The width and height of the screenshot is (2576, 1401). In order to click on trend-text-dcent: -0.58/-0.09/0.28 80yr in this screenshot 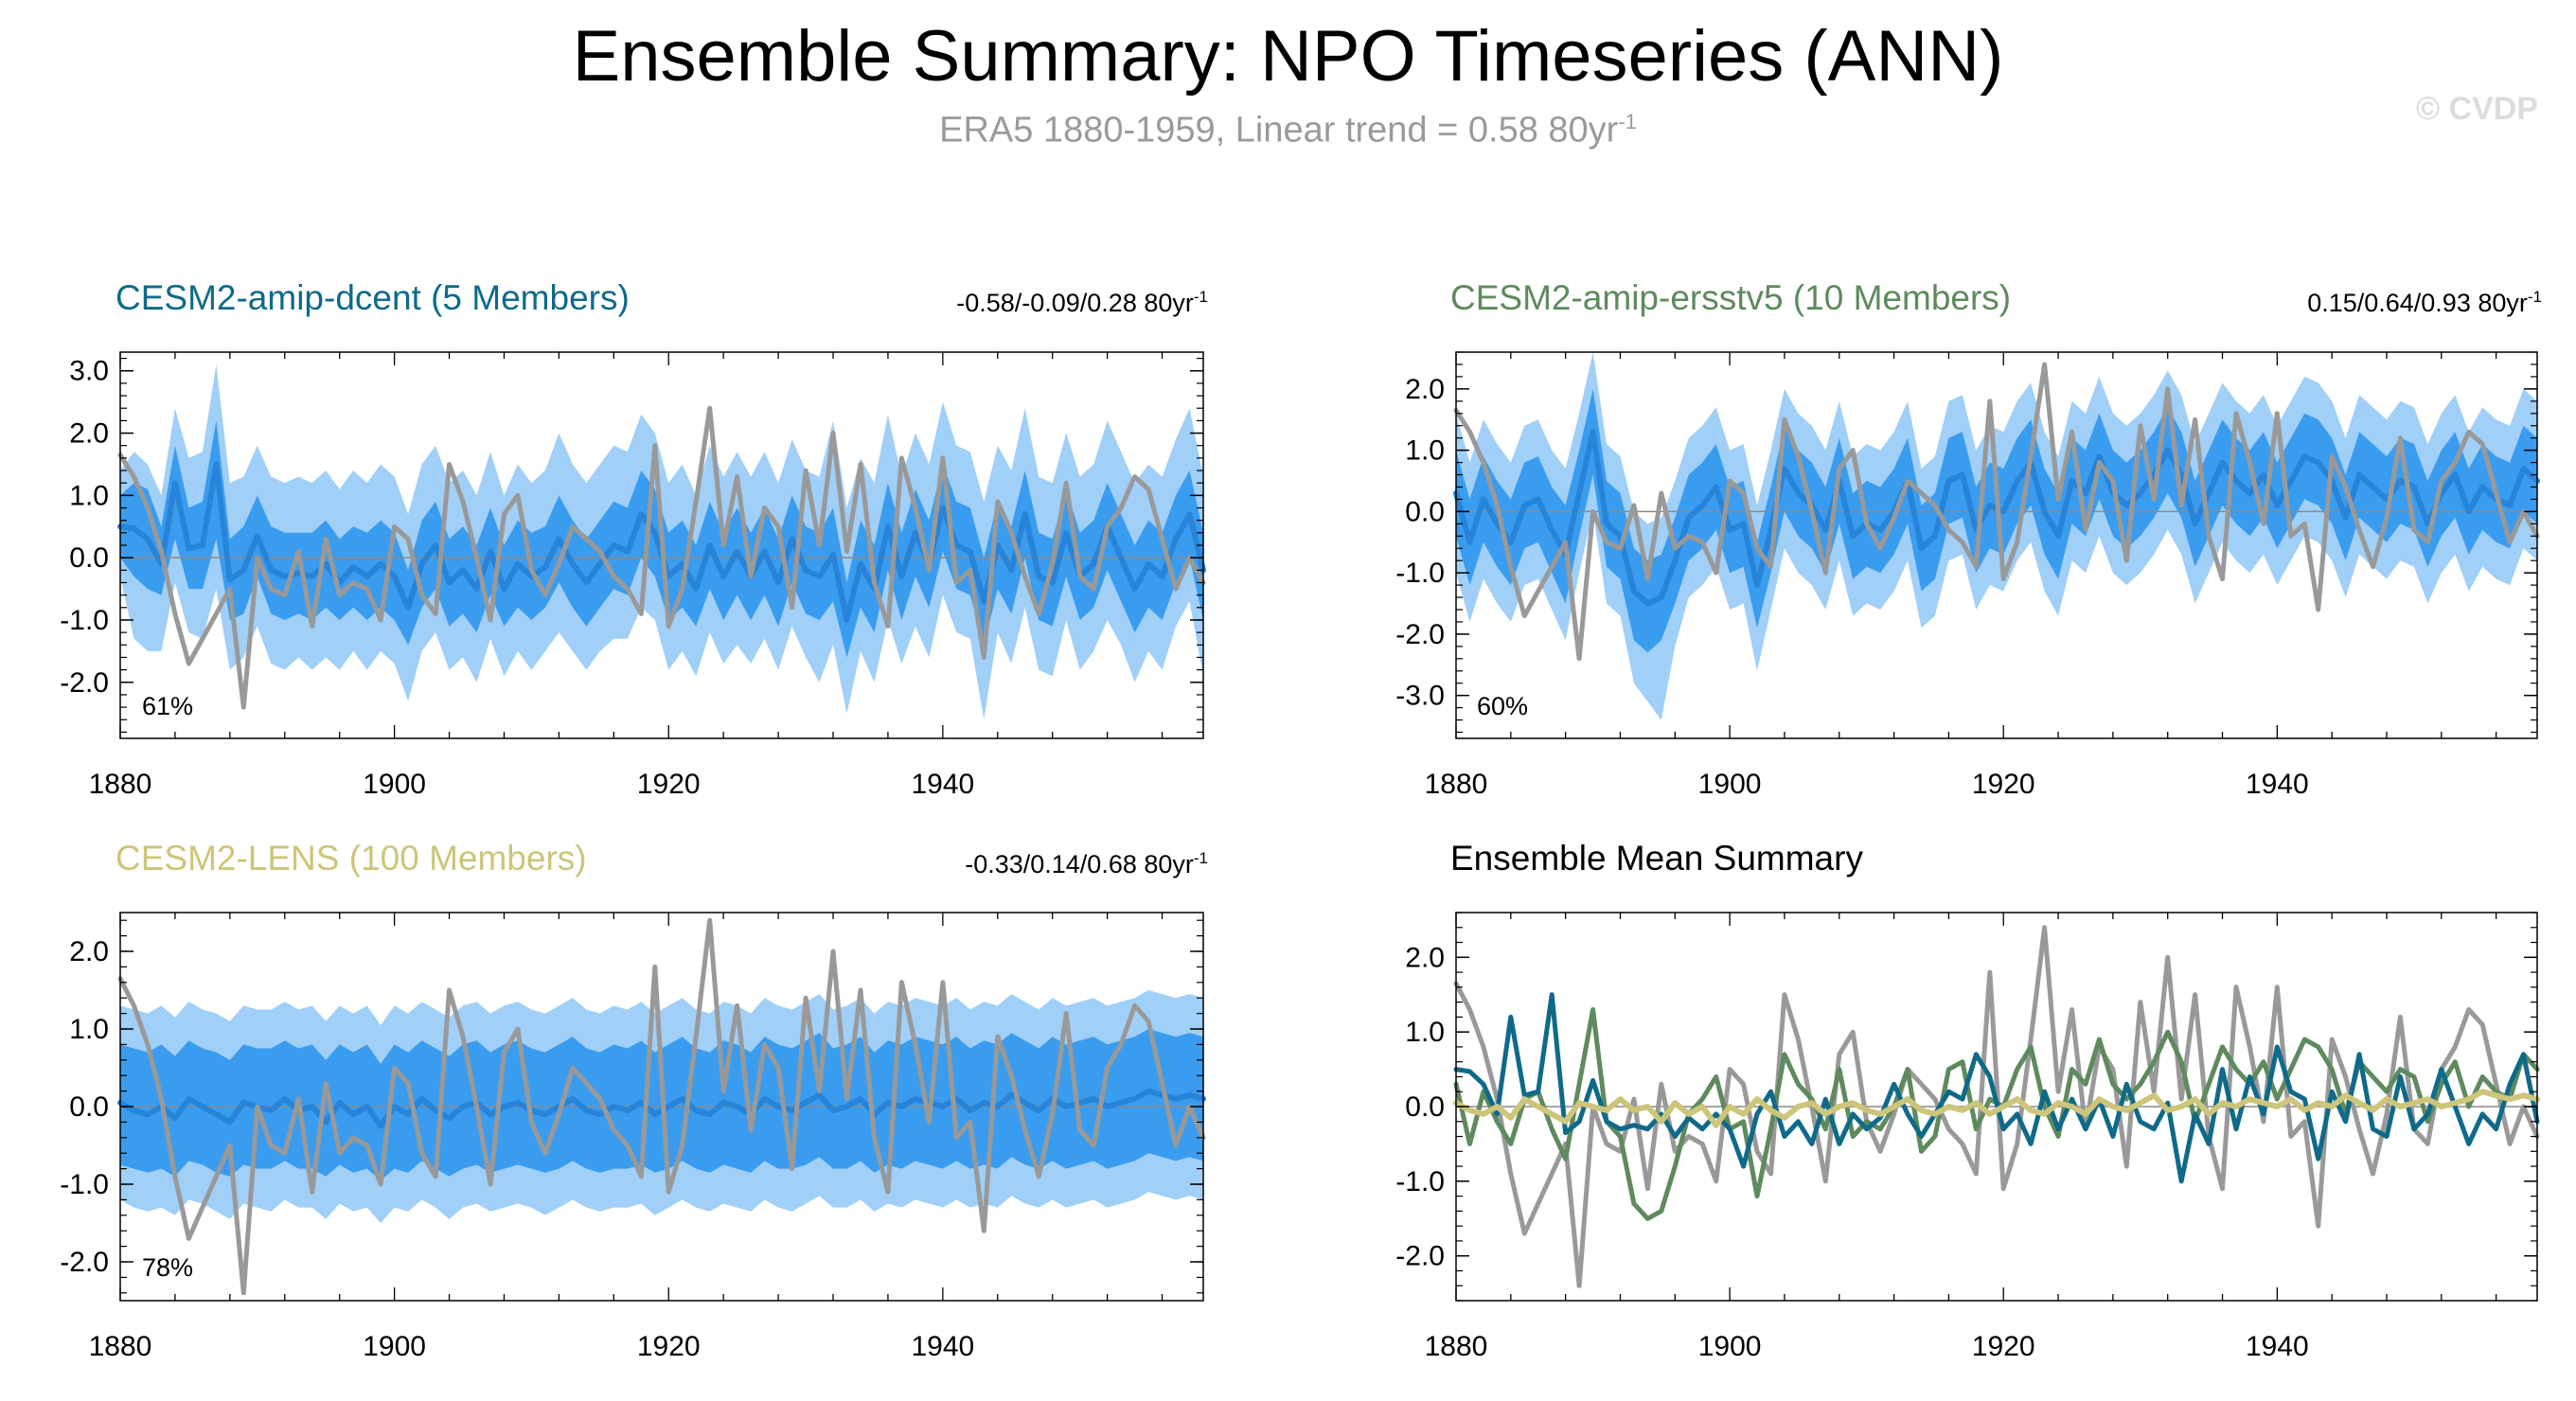, I will do `click(1075, 303)`.